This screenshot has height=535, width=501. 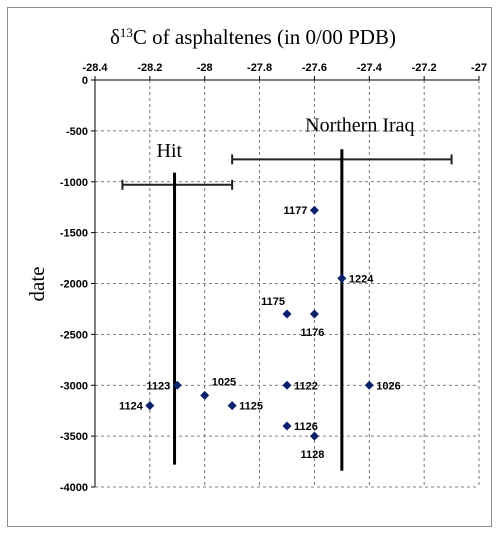 I want to click on x-tick-label: -27.2, so click(x=424, y=68).